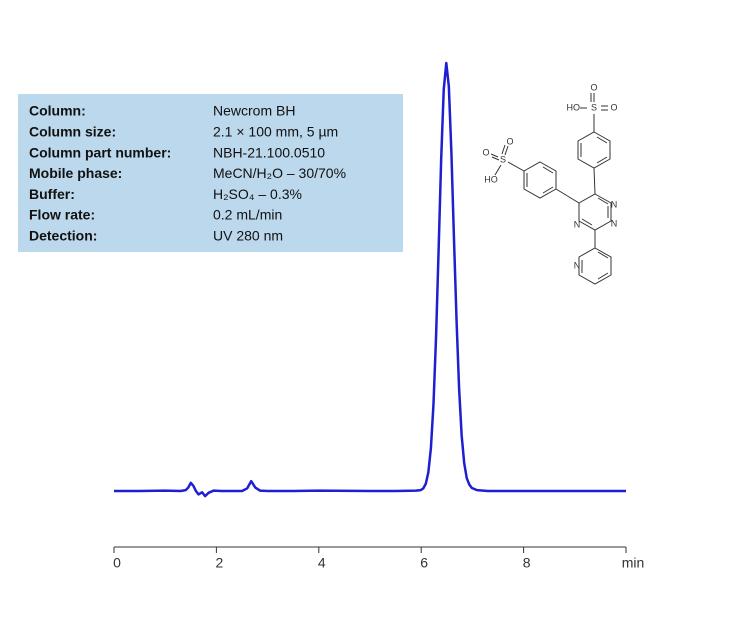  Describe the element at coordinates (279, 173) in the screenshot. I see `info-value: MeCN/H₂O – 30/70%` at that location.